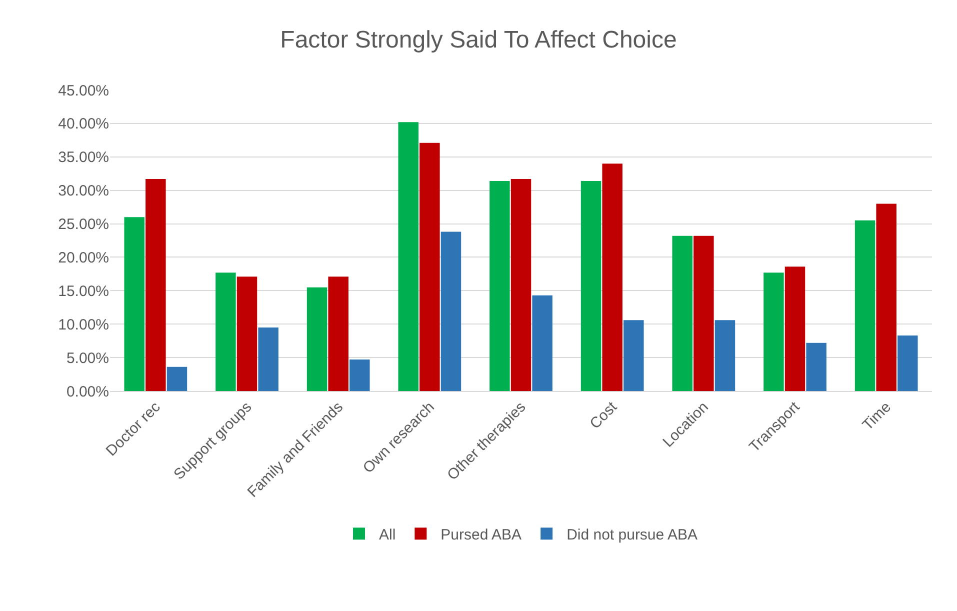  What do you see at coordinates (478, 40) in the screenshot?
I see `chart-title: Factor Strongly Said To Affect Choice` at bounding box center [478, 40].